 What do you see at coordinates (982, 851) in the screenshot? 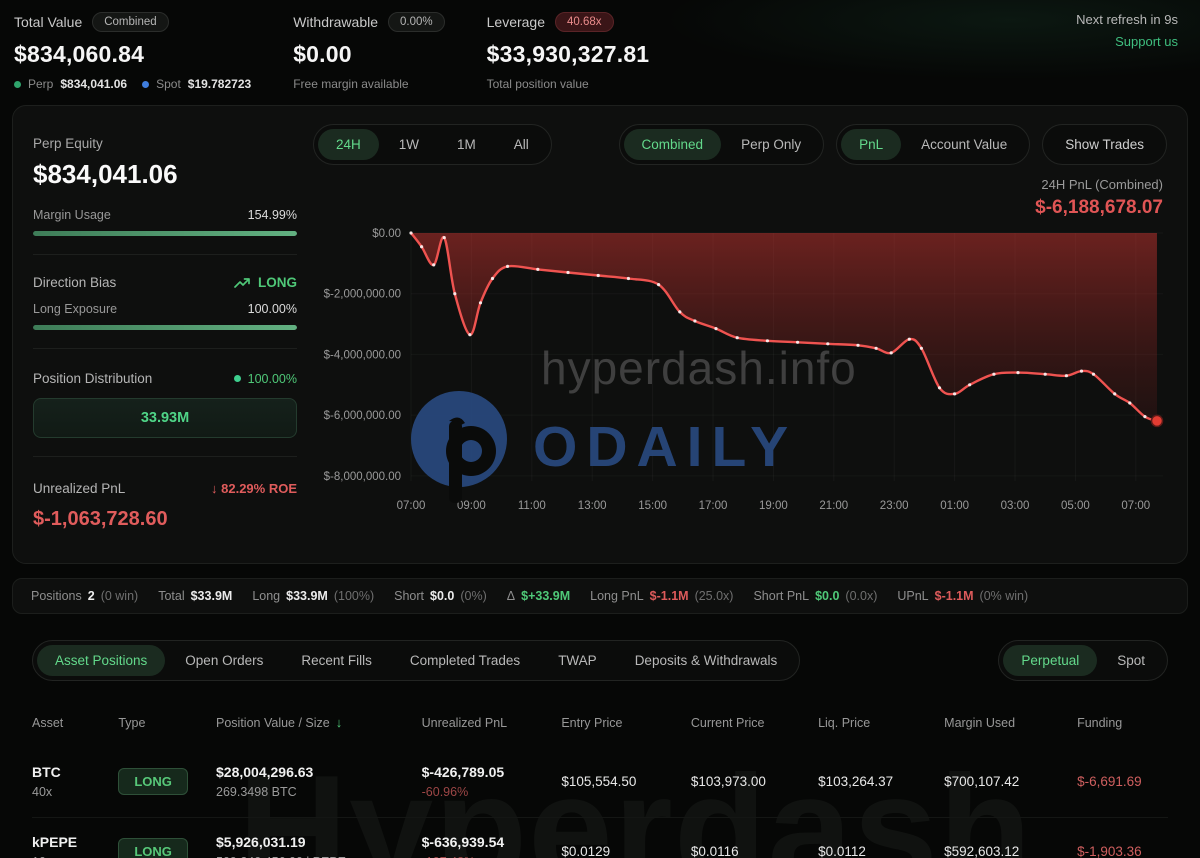
I see `row-margin-used: $592,603.12` at bounding box center [982, 851].